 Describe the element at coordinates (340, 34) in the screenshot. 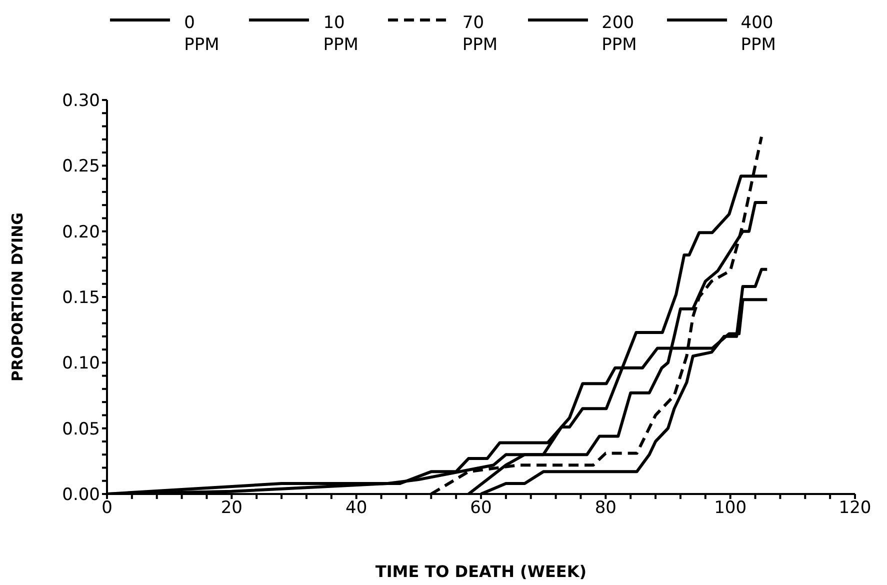

I see `legend-label: 10 PPM` at that location.